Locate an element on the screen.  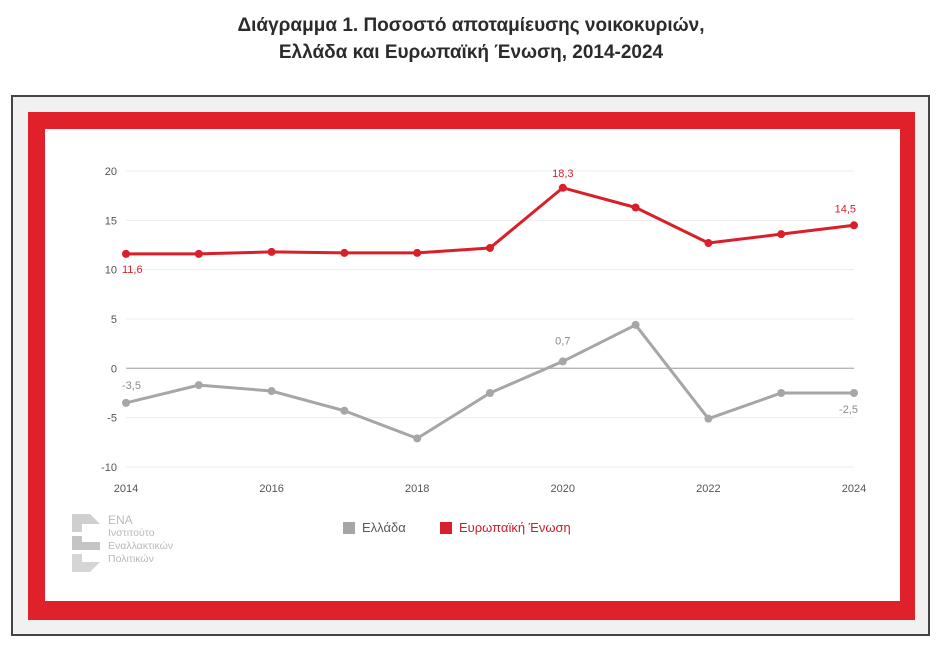
data-label: 0,7 is located at coordinates (562, 341).